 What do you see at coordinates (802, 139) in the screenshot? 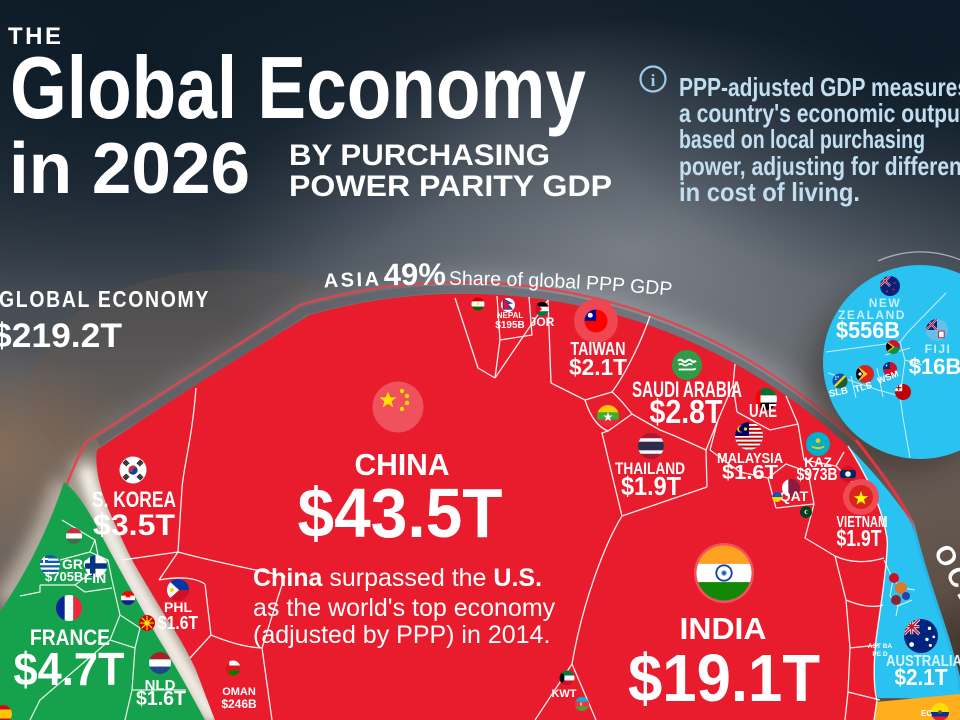
I see `svg-text: based on local purchasing` at bounding box center [802, 139].